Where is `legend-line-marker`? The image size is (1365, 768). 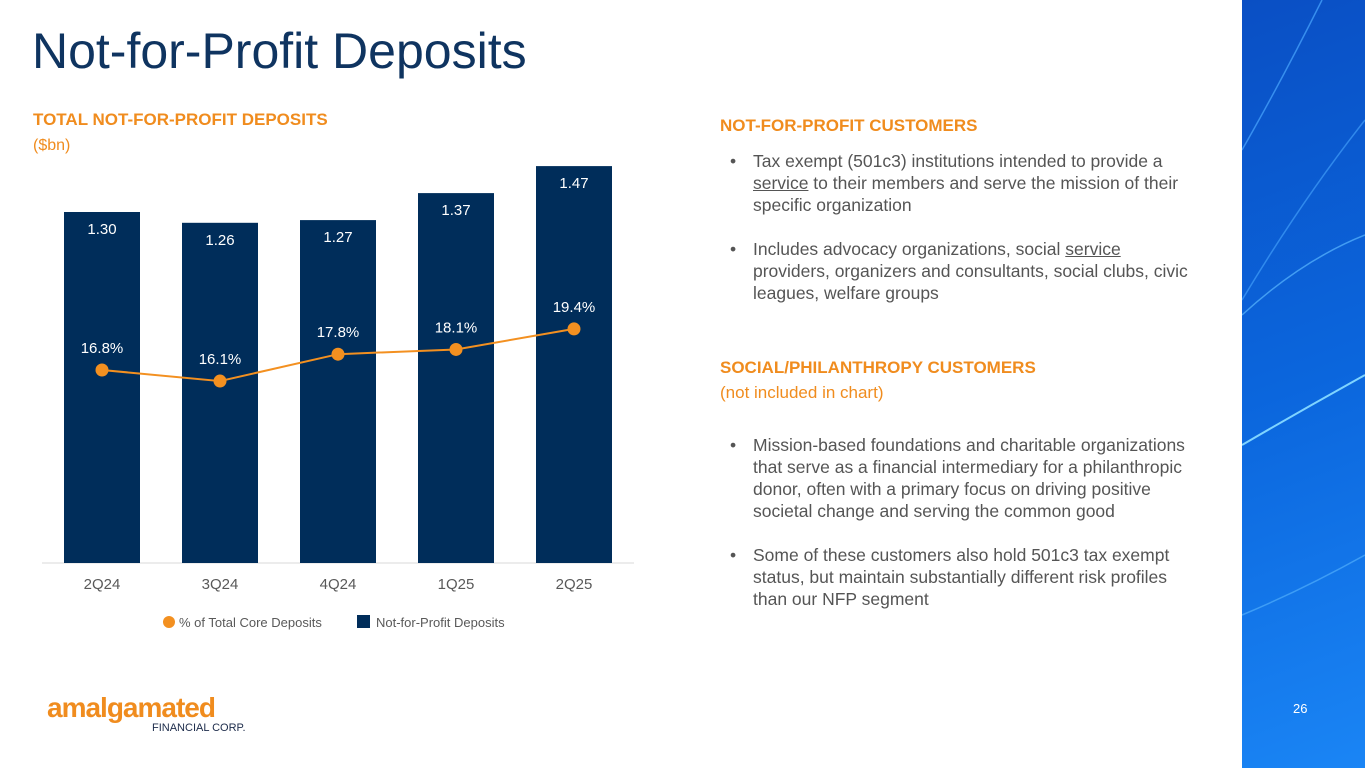 legend-line-marker is located at coordinates (169, 622).